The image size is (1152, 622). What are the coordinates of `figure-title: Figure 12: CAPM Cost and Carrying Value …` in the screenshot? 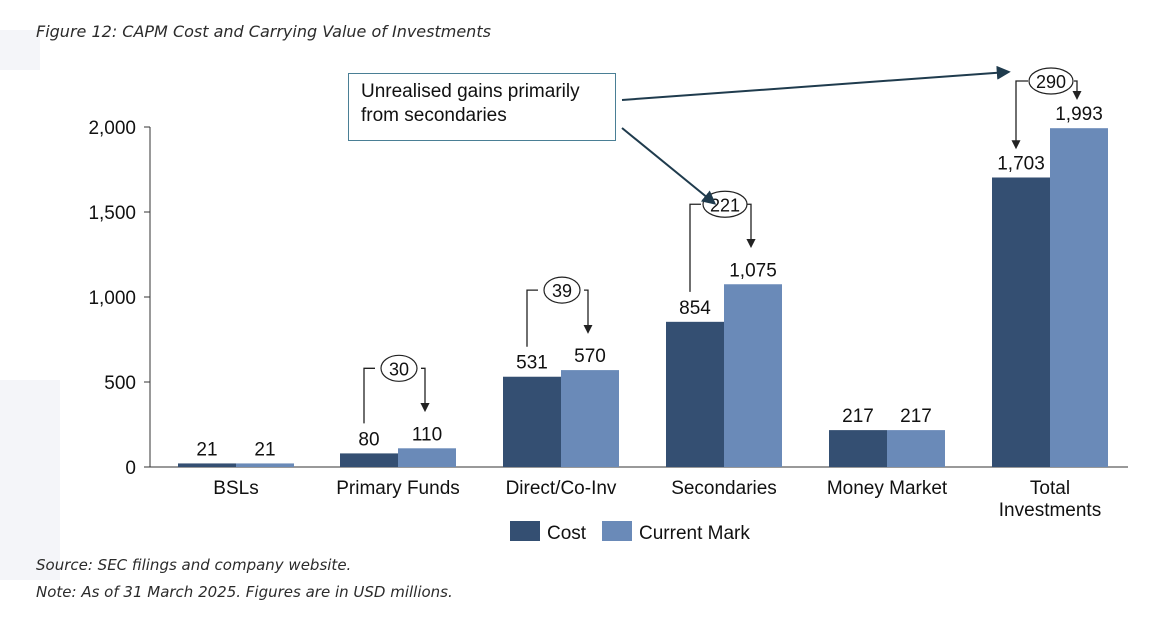 It's located at (263, 31).